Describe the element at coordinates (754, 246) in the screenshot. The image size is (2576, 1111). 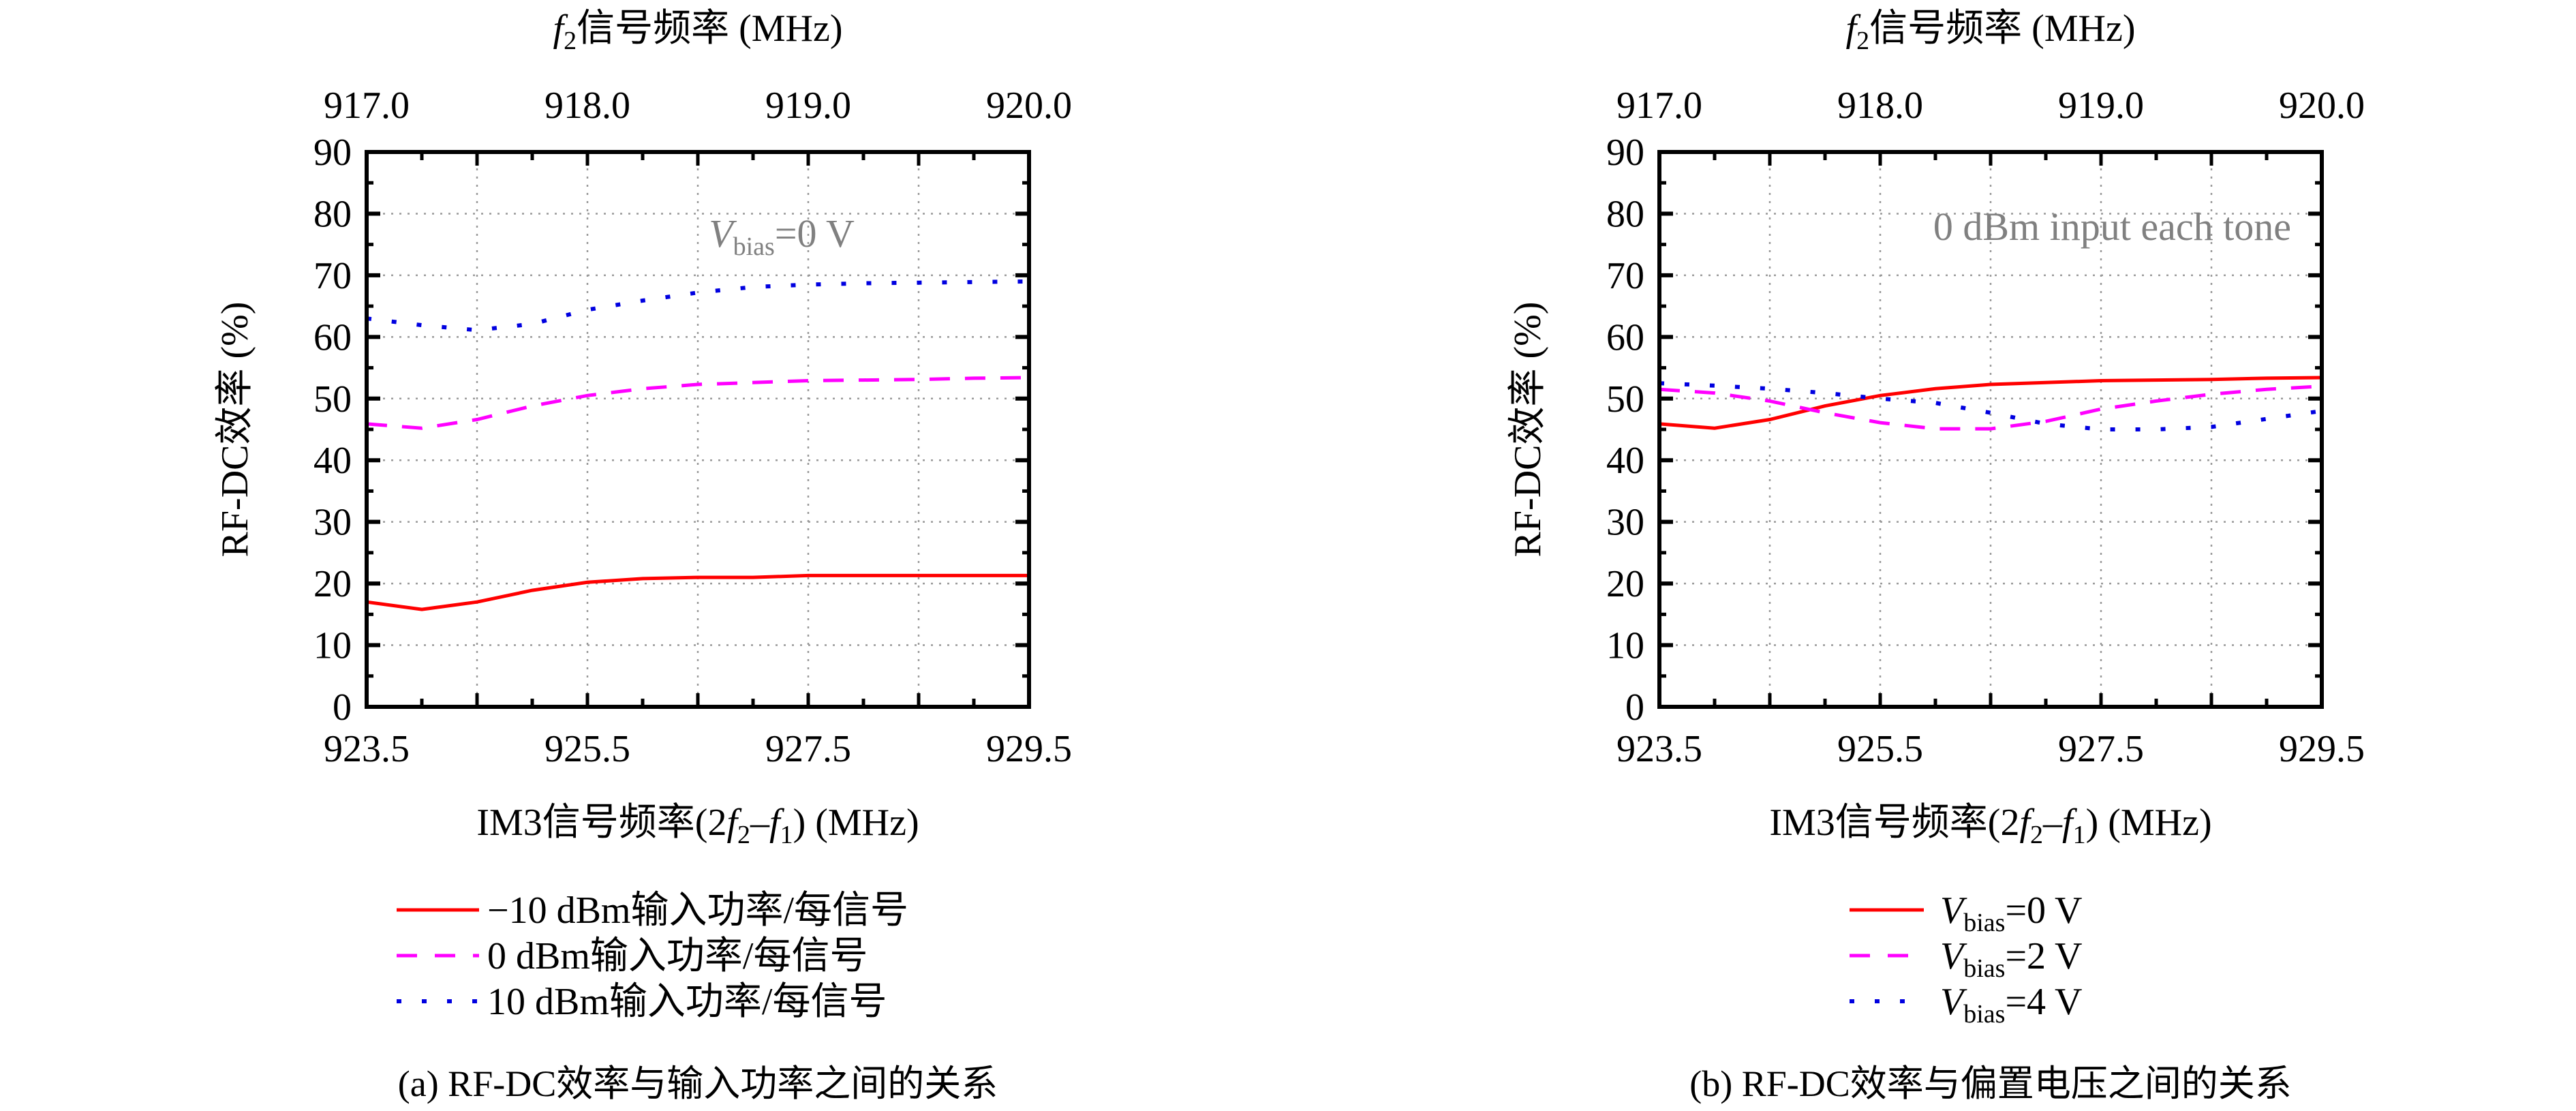
I see `annotation-sub: bias` at that location.